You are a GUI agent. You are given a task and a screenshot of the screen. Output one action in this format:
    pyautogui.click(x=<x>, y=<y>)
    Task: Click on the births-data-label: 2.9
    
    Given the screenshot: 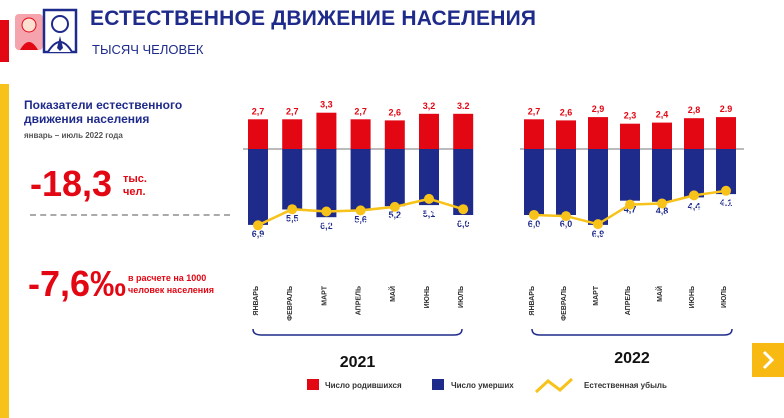 What is the action you would take?
    pyautogui.click(x=726, y=109)
    